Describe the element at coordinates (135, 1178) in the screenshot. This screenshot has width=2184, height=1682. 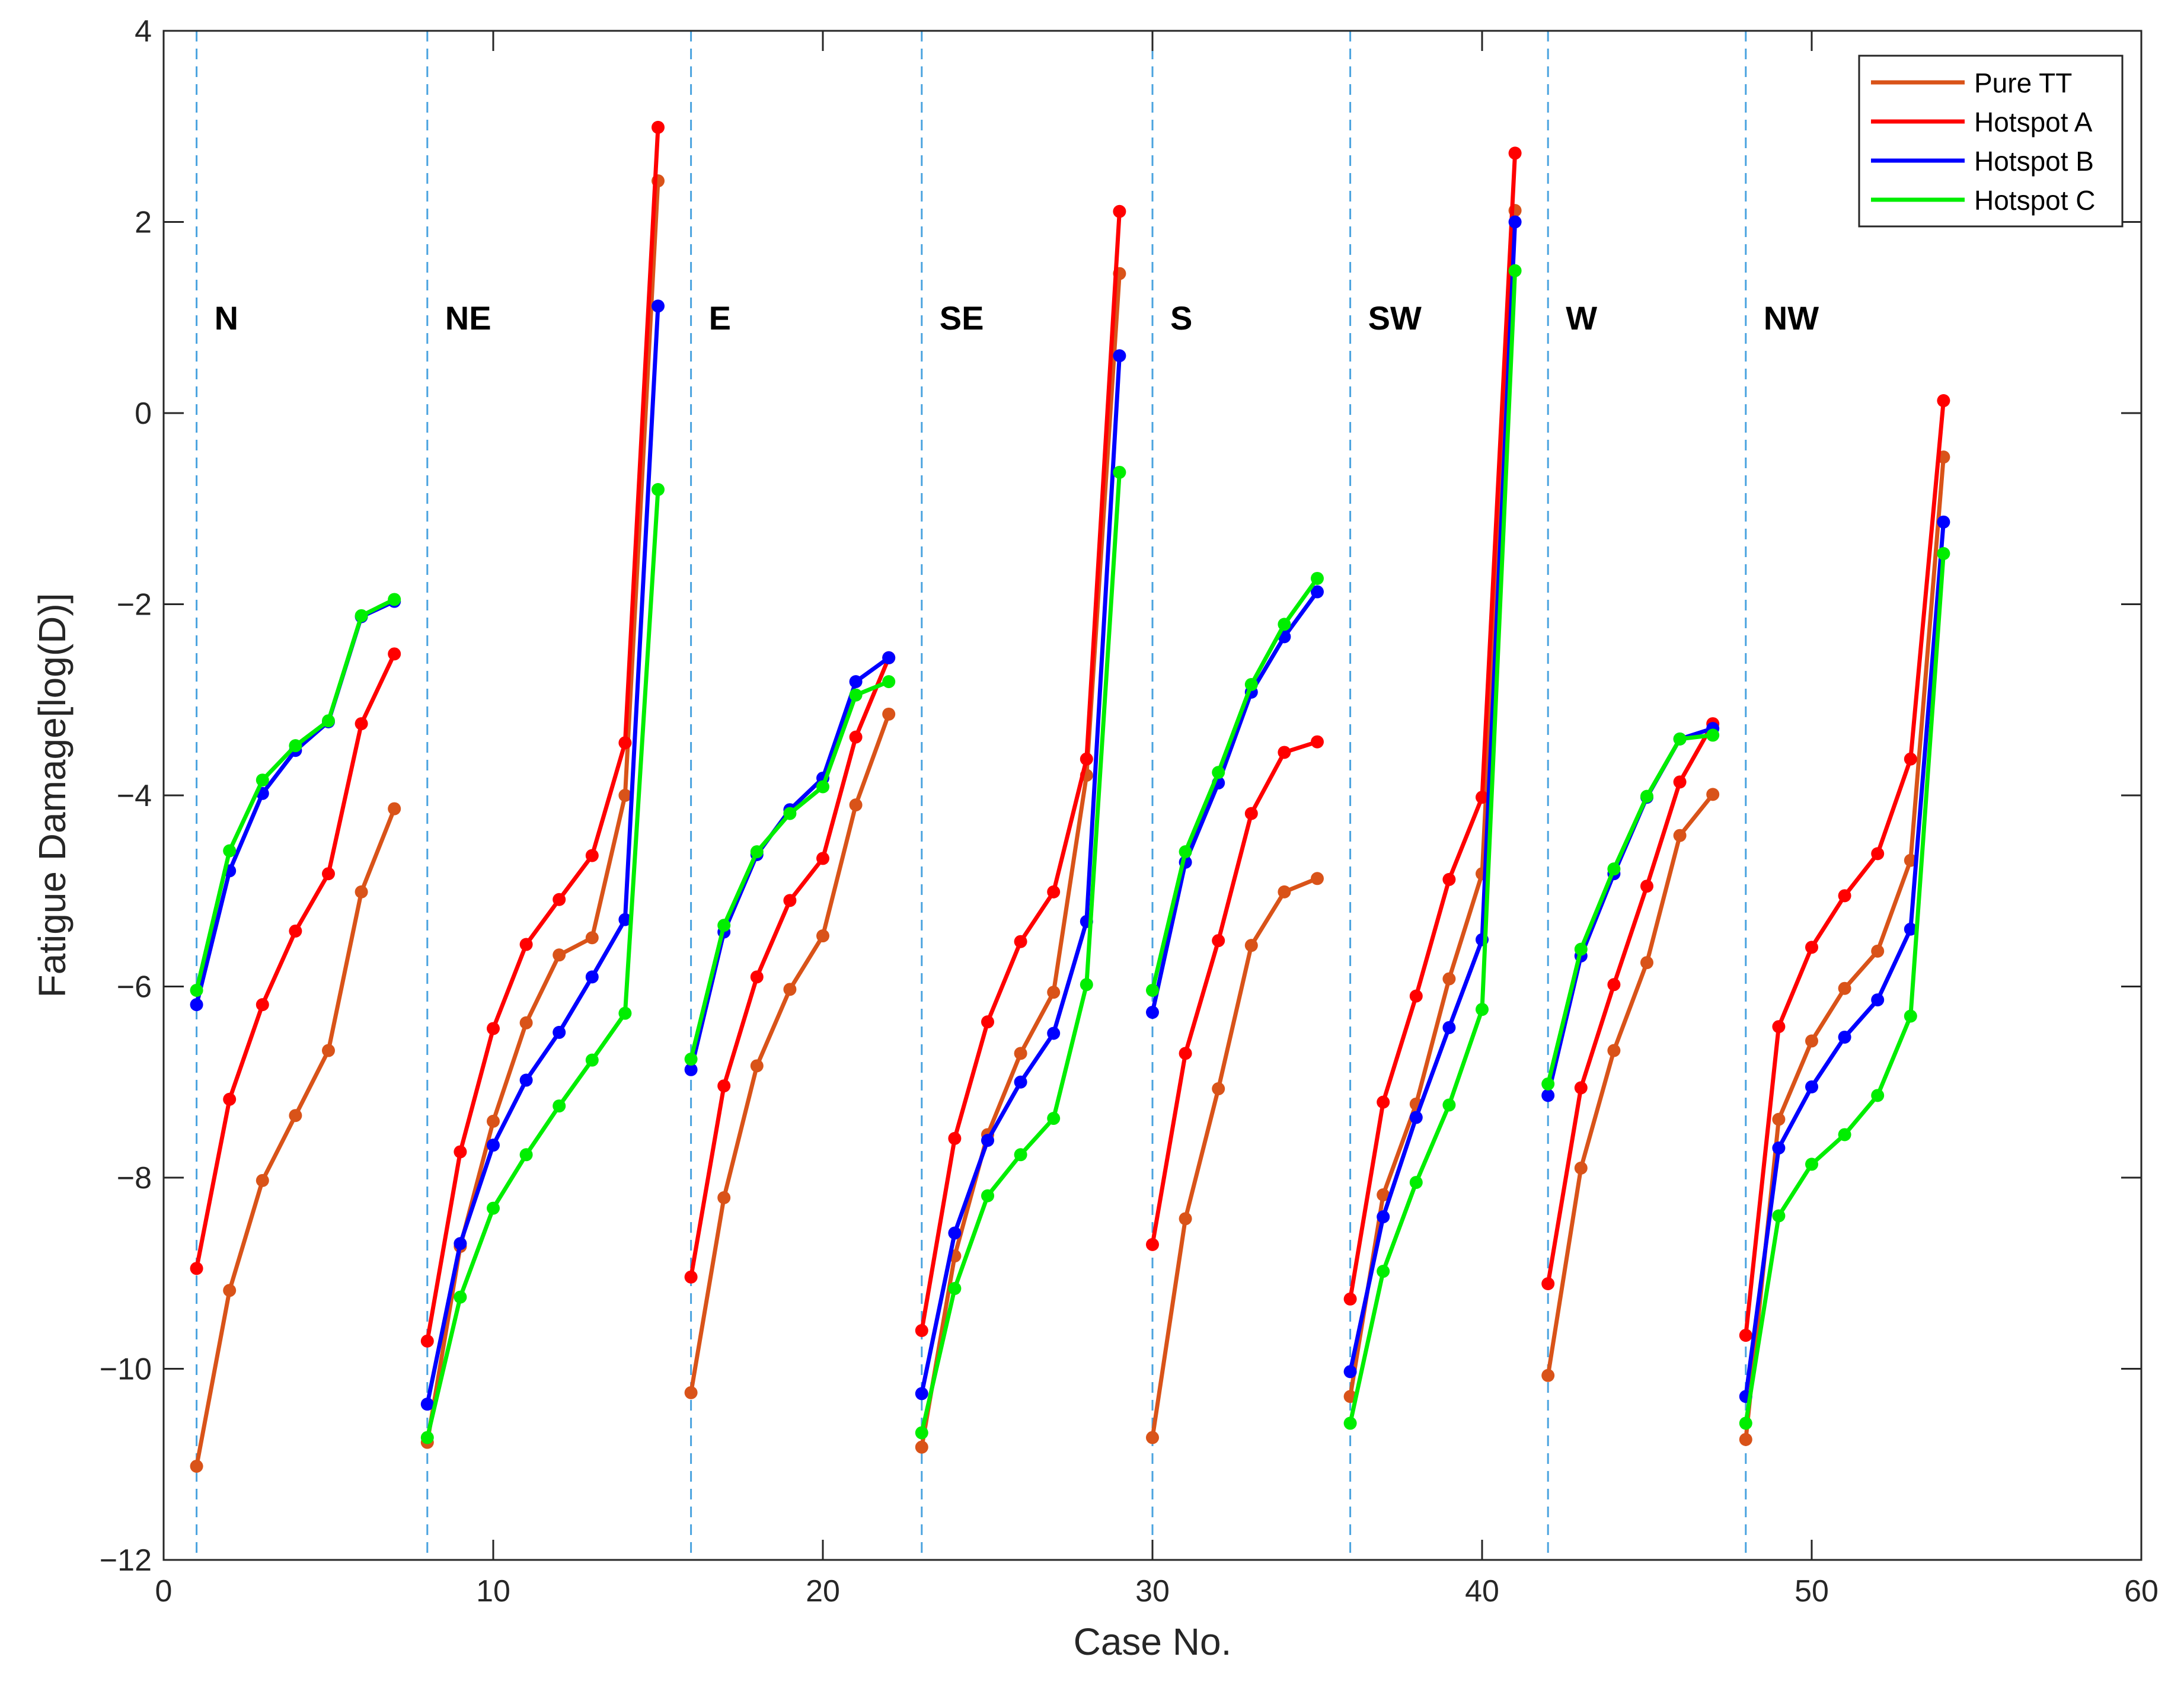
I see `y-tick-label: −8` at that location.